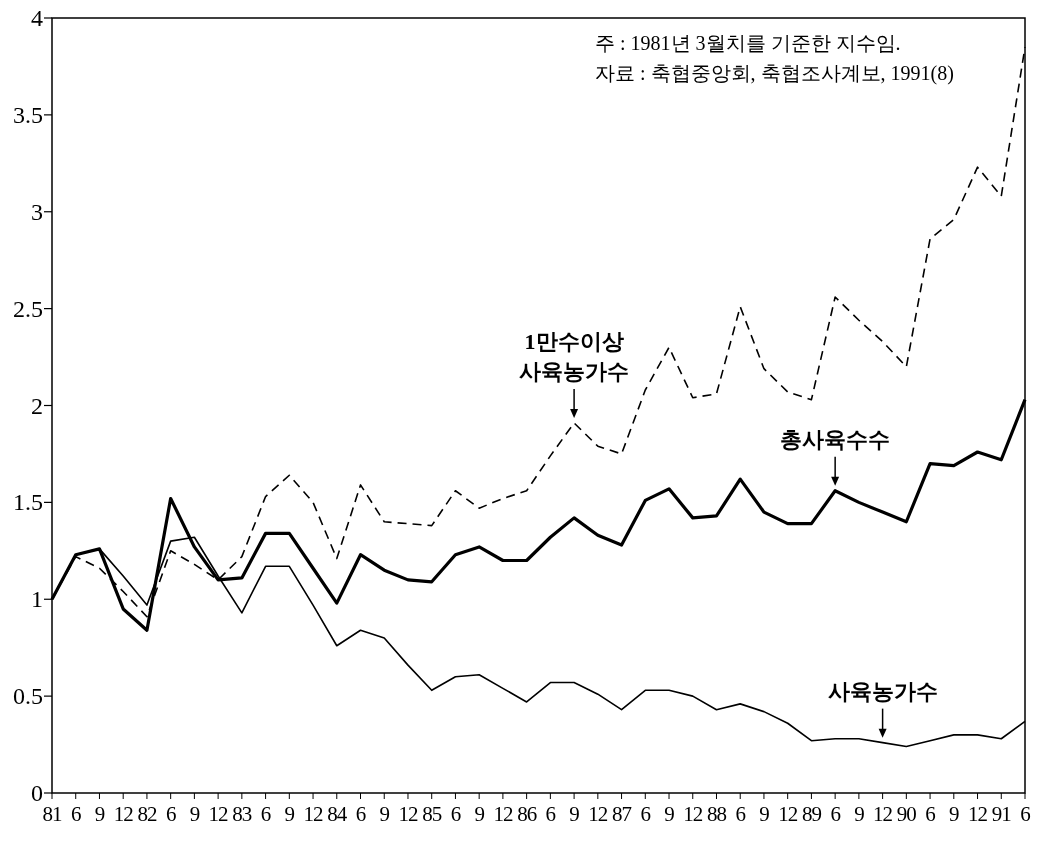 This screenshot has width=1039, height=858. What do you see at coordinates (774, 73) in the screenshot?
I see `annotation: 자료 : 축협중앙회, 축협조사계보, 1991(8)` at bounding box center [774, 73].